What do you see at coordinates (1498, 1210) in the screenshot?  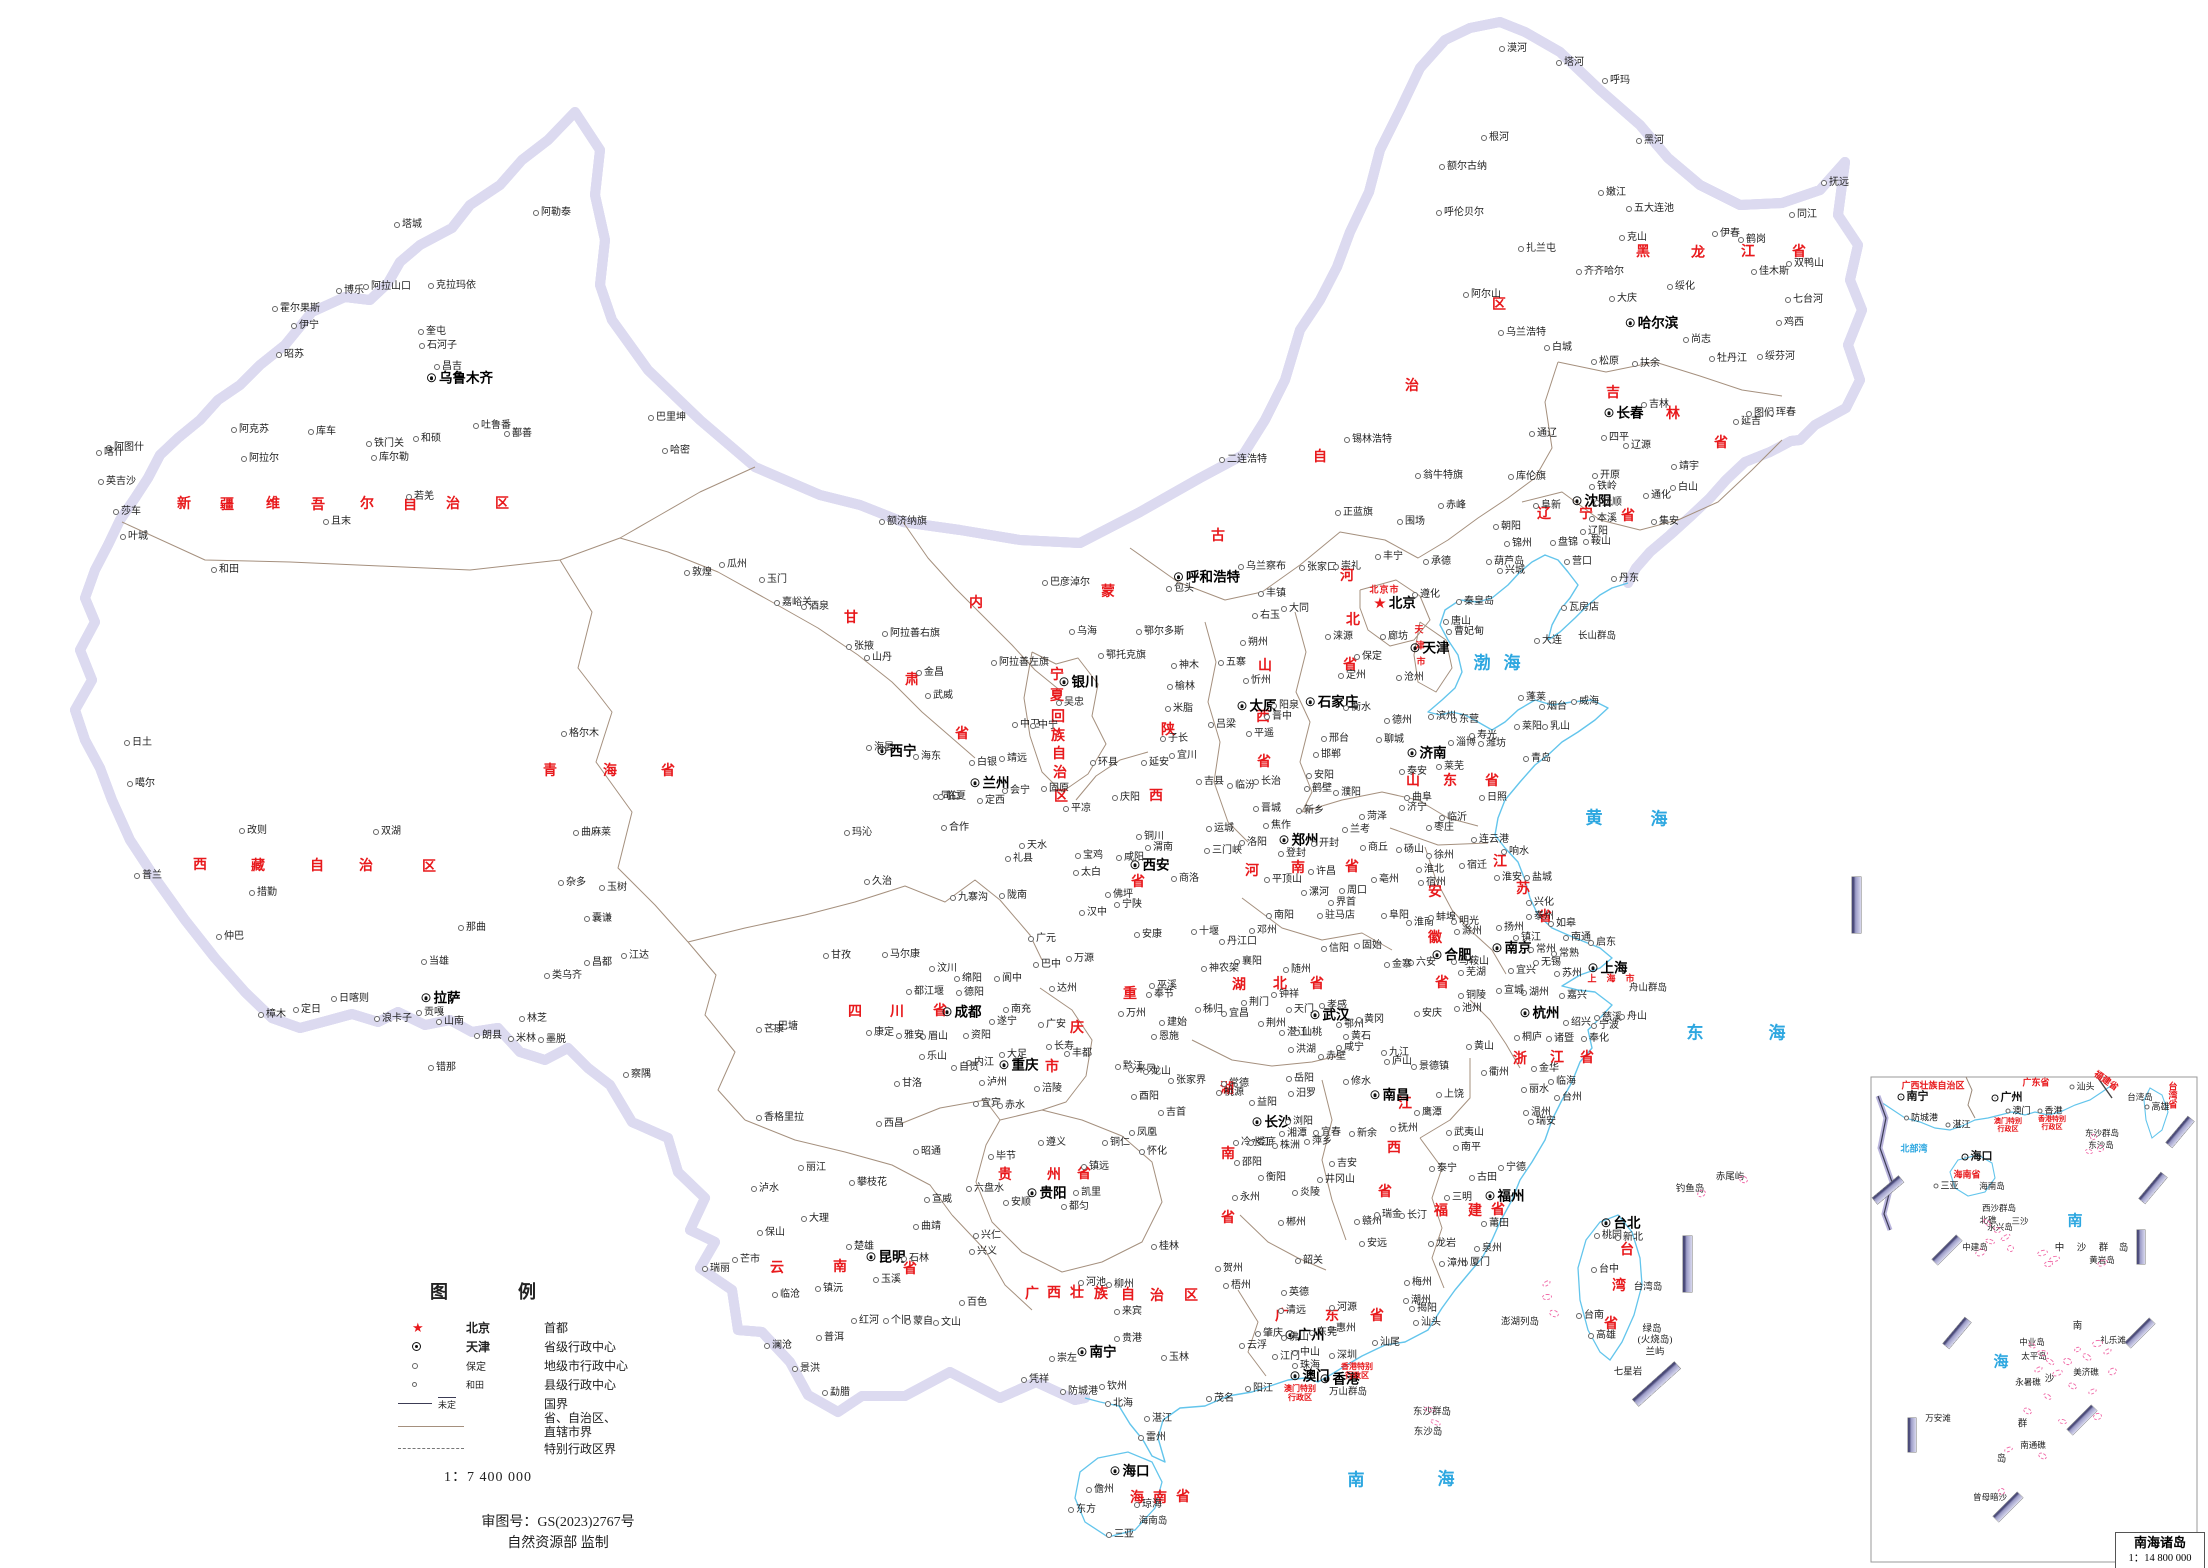 I see `province-label-福建省: 省` at bounding box center [1498, 1210].